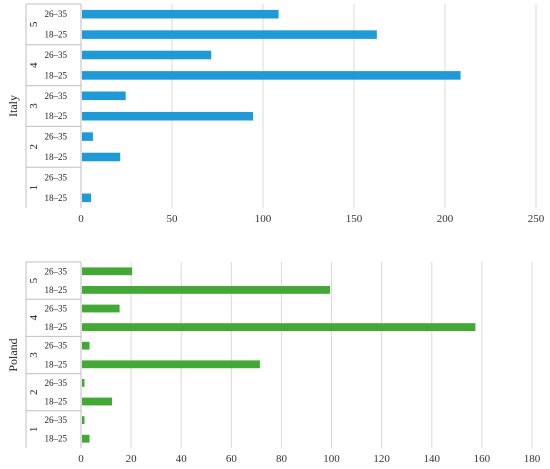 Image resolution: width=550 pixels, height=469 pixels. What do you see at coordinates (173, 219) in the screenshot?
I see `italy-x-tick-label: 50` at bounding box center [173, 219].